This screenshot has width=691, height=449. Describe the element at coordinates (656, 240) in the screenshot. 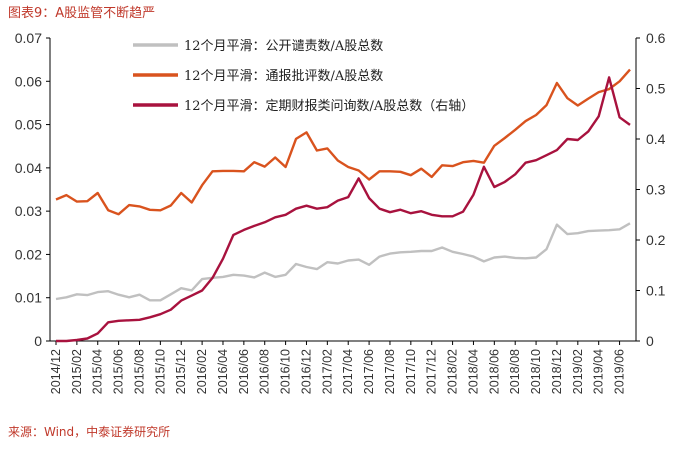

I see `right-tick-label: 0.2` at that location.